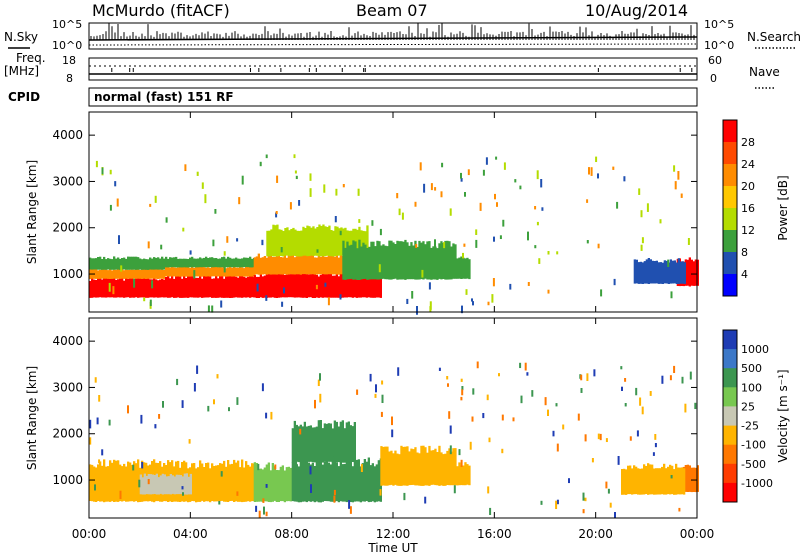  What do you see at coordinates (748, 186) in the screenshot?
I see `colorbar-tick-label: 20` at bounding box center [748, 186].